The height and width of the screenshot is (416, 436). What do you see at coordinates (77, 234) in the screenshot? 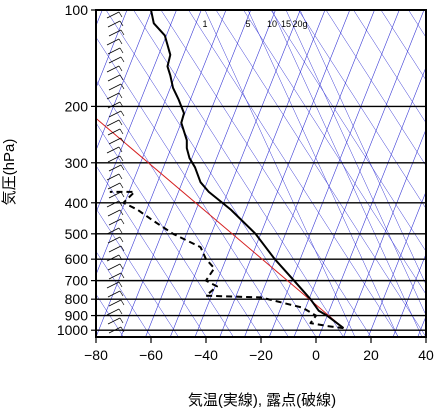
I see `y-tick-label: 500` at bounding box center [77, 234].